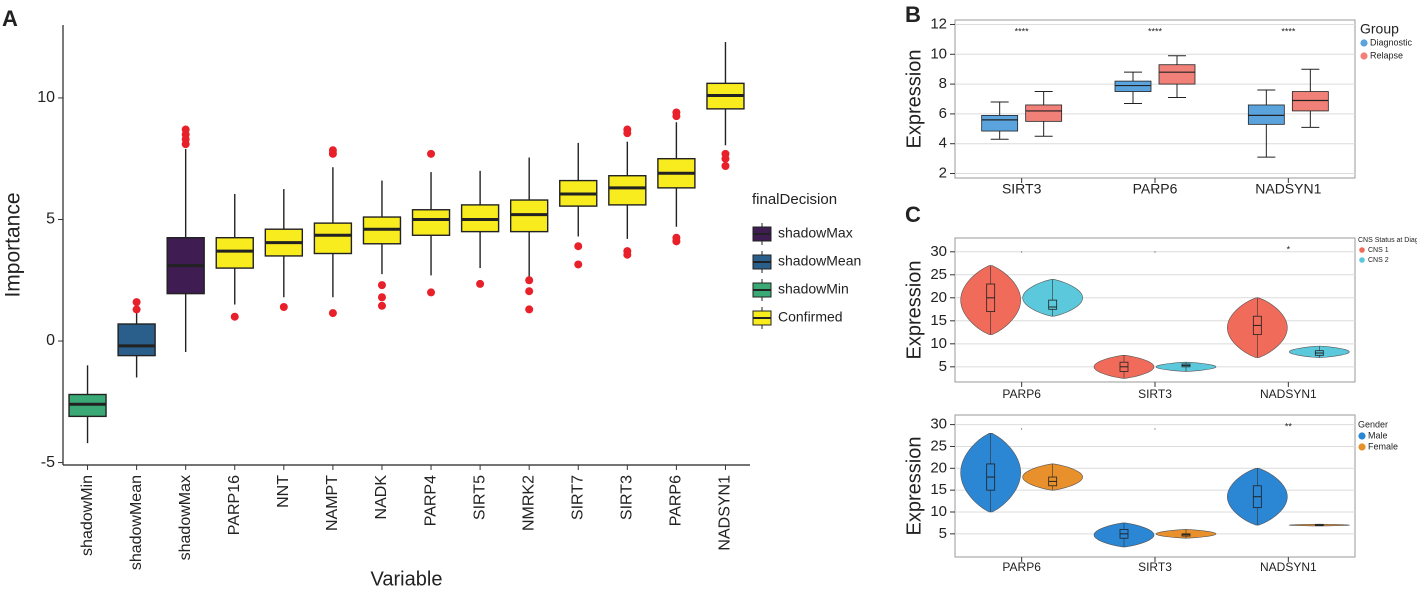  Describe the element at coordinates (185, 517) in the screenshot. I see `x-tick-label: shadowMax` at that location.